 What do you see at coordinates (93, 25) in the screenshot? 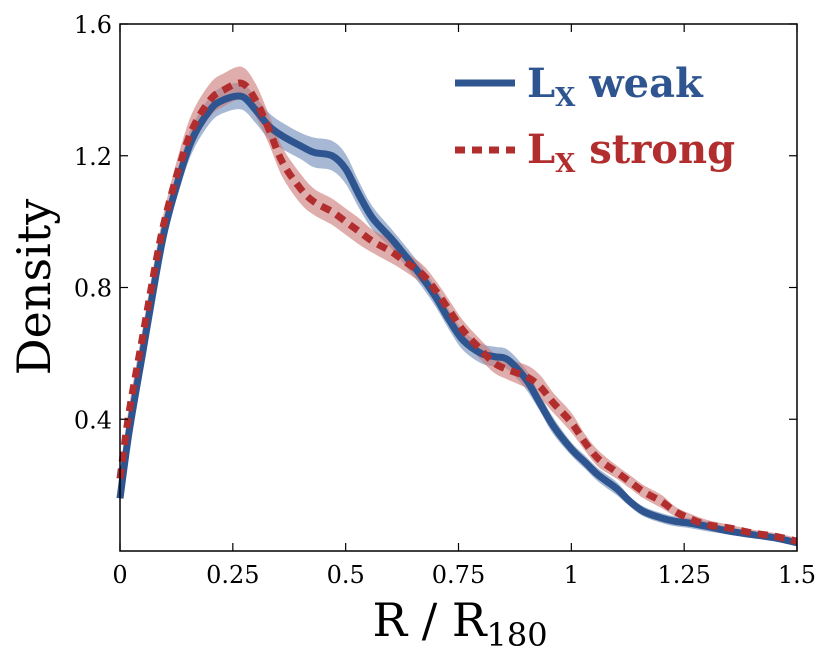
I see `y-tick-label-1.6: 1.6` at bounding box center [93, 25].